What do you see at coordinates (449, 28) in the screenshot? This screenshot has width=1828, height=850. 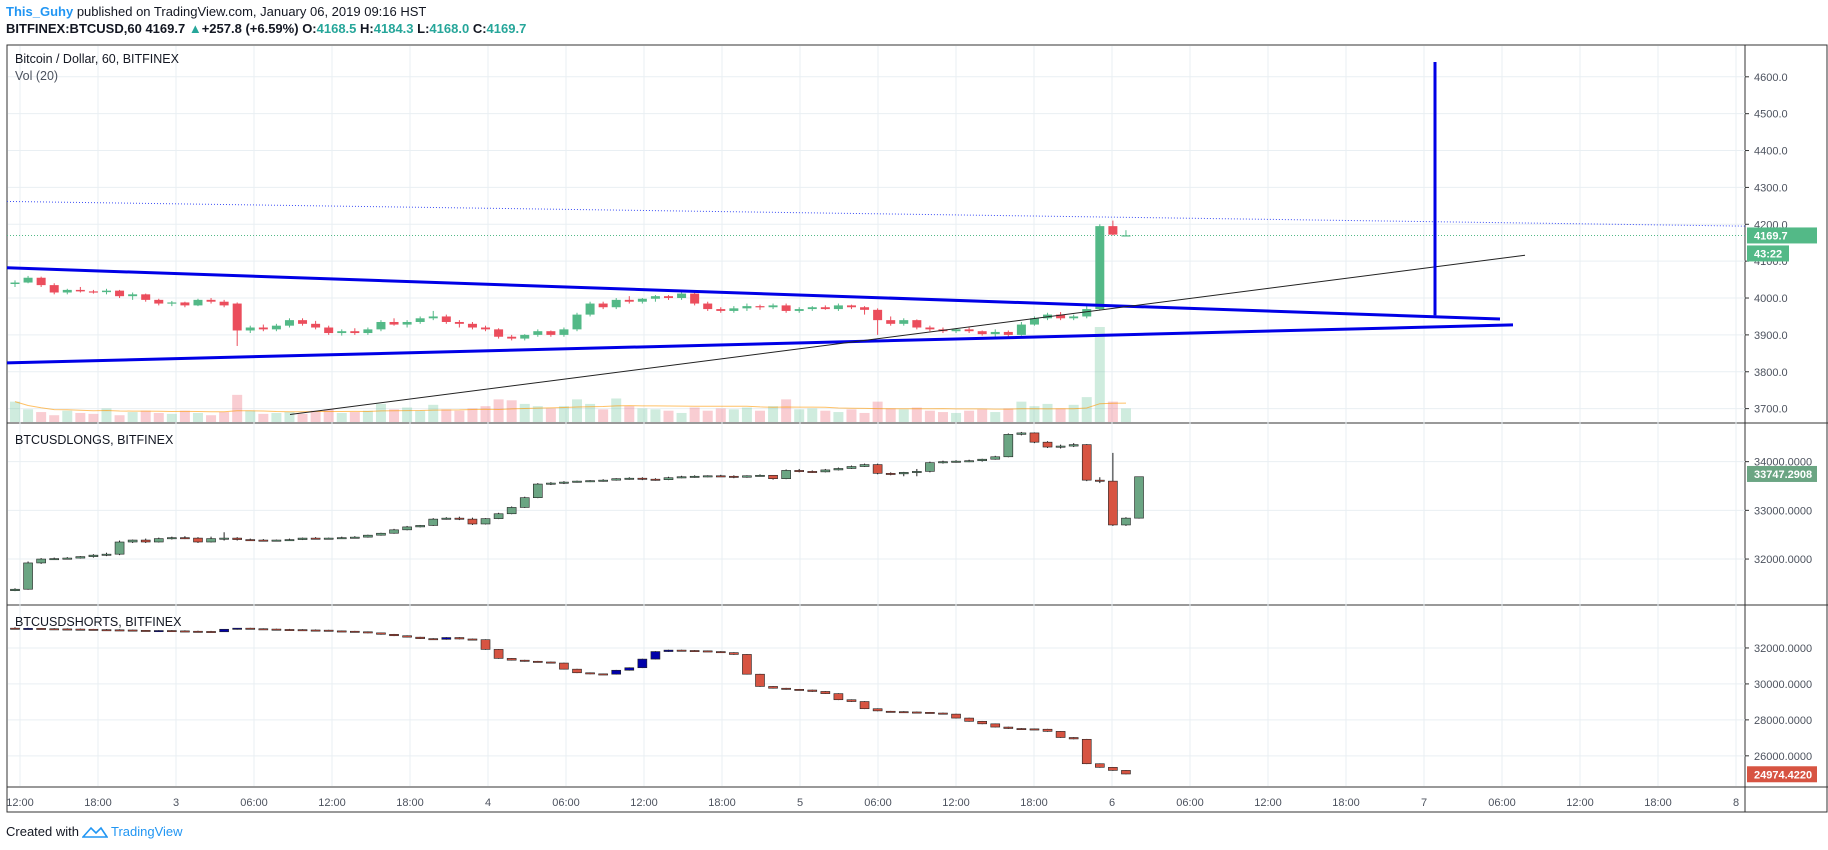 I see `low-value: 4168.0` at bounding box center [449, 28].